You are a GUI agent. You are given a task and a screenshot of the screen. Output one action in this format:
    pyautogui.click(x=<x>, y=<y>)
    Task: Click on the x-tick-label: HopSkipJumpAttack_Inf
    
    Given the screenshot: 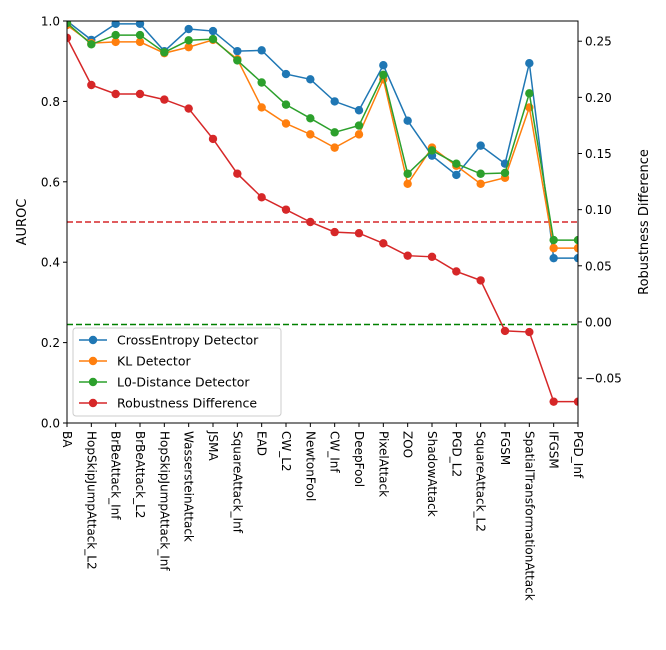 What is the action you would take?
    pyautogui.click(x=164, y=501)
    